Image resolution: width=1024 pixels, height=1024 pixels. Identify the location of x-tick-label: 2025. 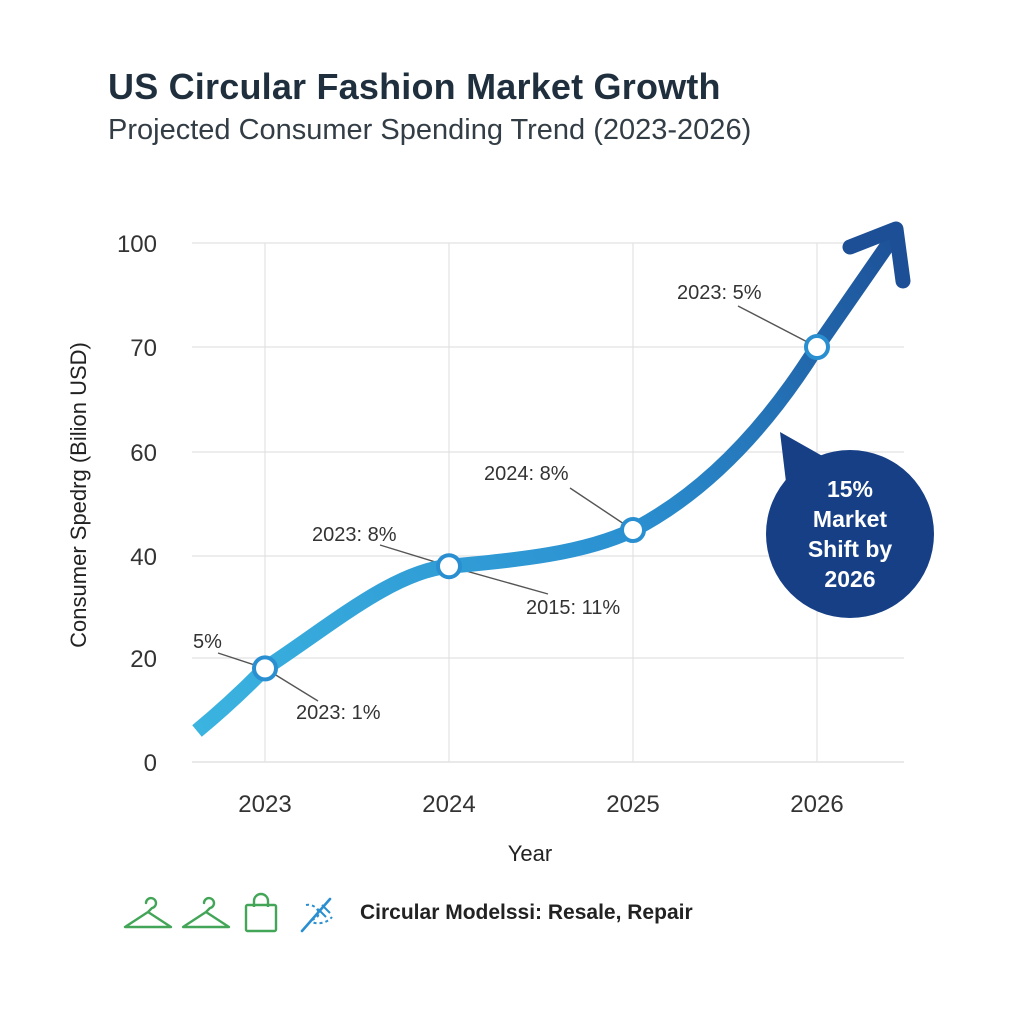
(632, 804).